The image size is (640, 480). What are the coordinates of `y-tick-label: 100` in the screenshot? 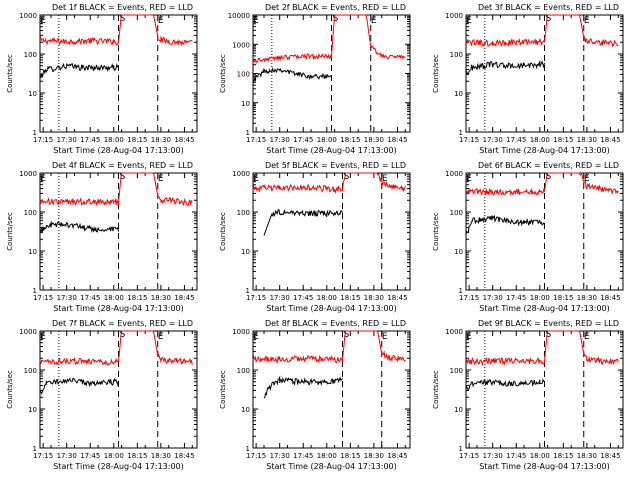 It's located at (30, 371).